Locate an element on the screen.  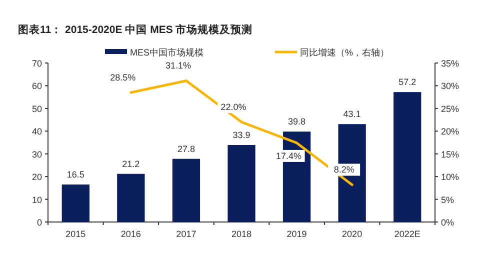
data-label: 33.9 is located at coordinates (241, 135).